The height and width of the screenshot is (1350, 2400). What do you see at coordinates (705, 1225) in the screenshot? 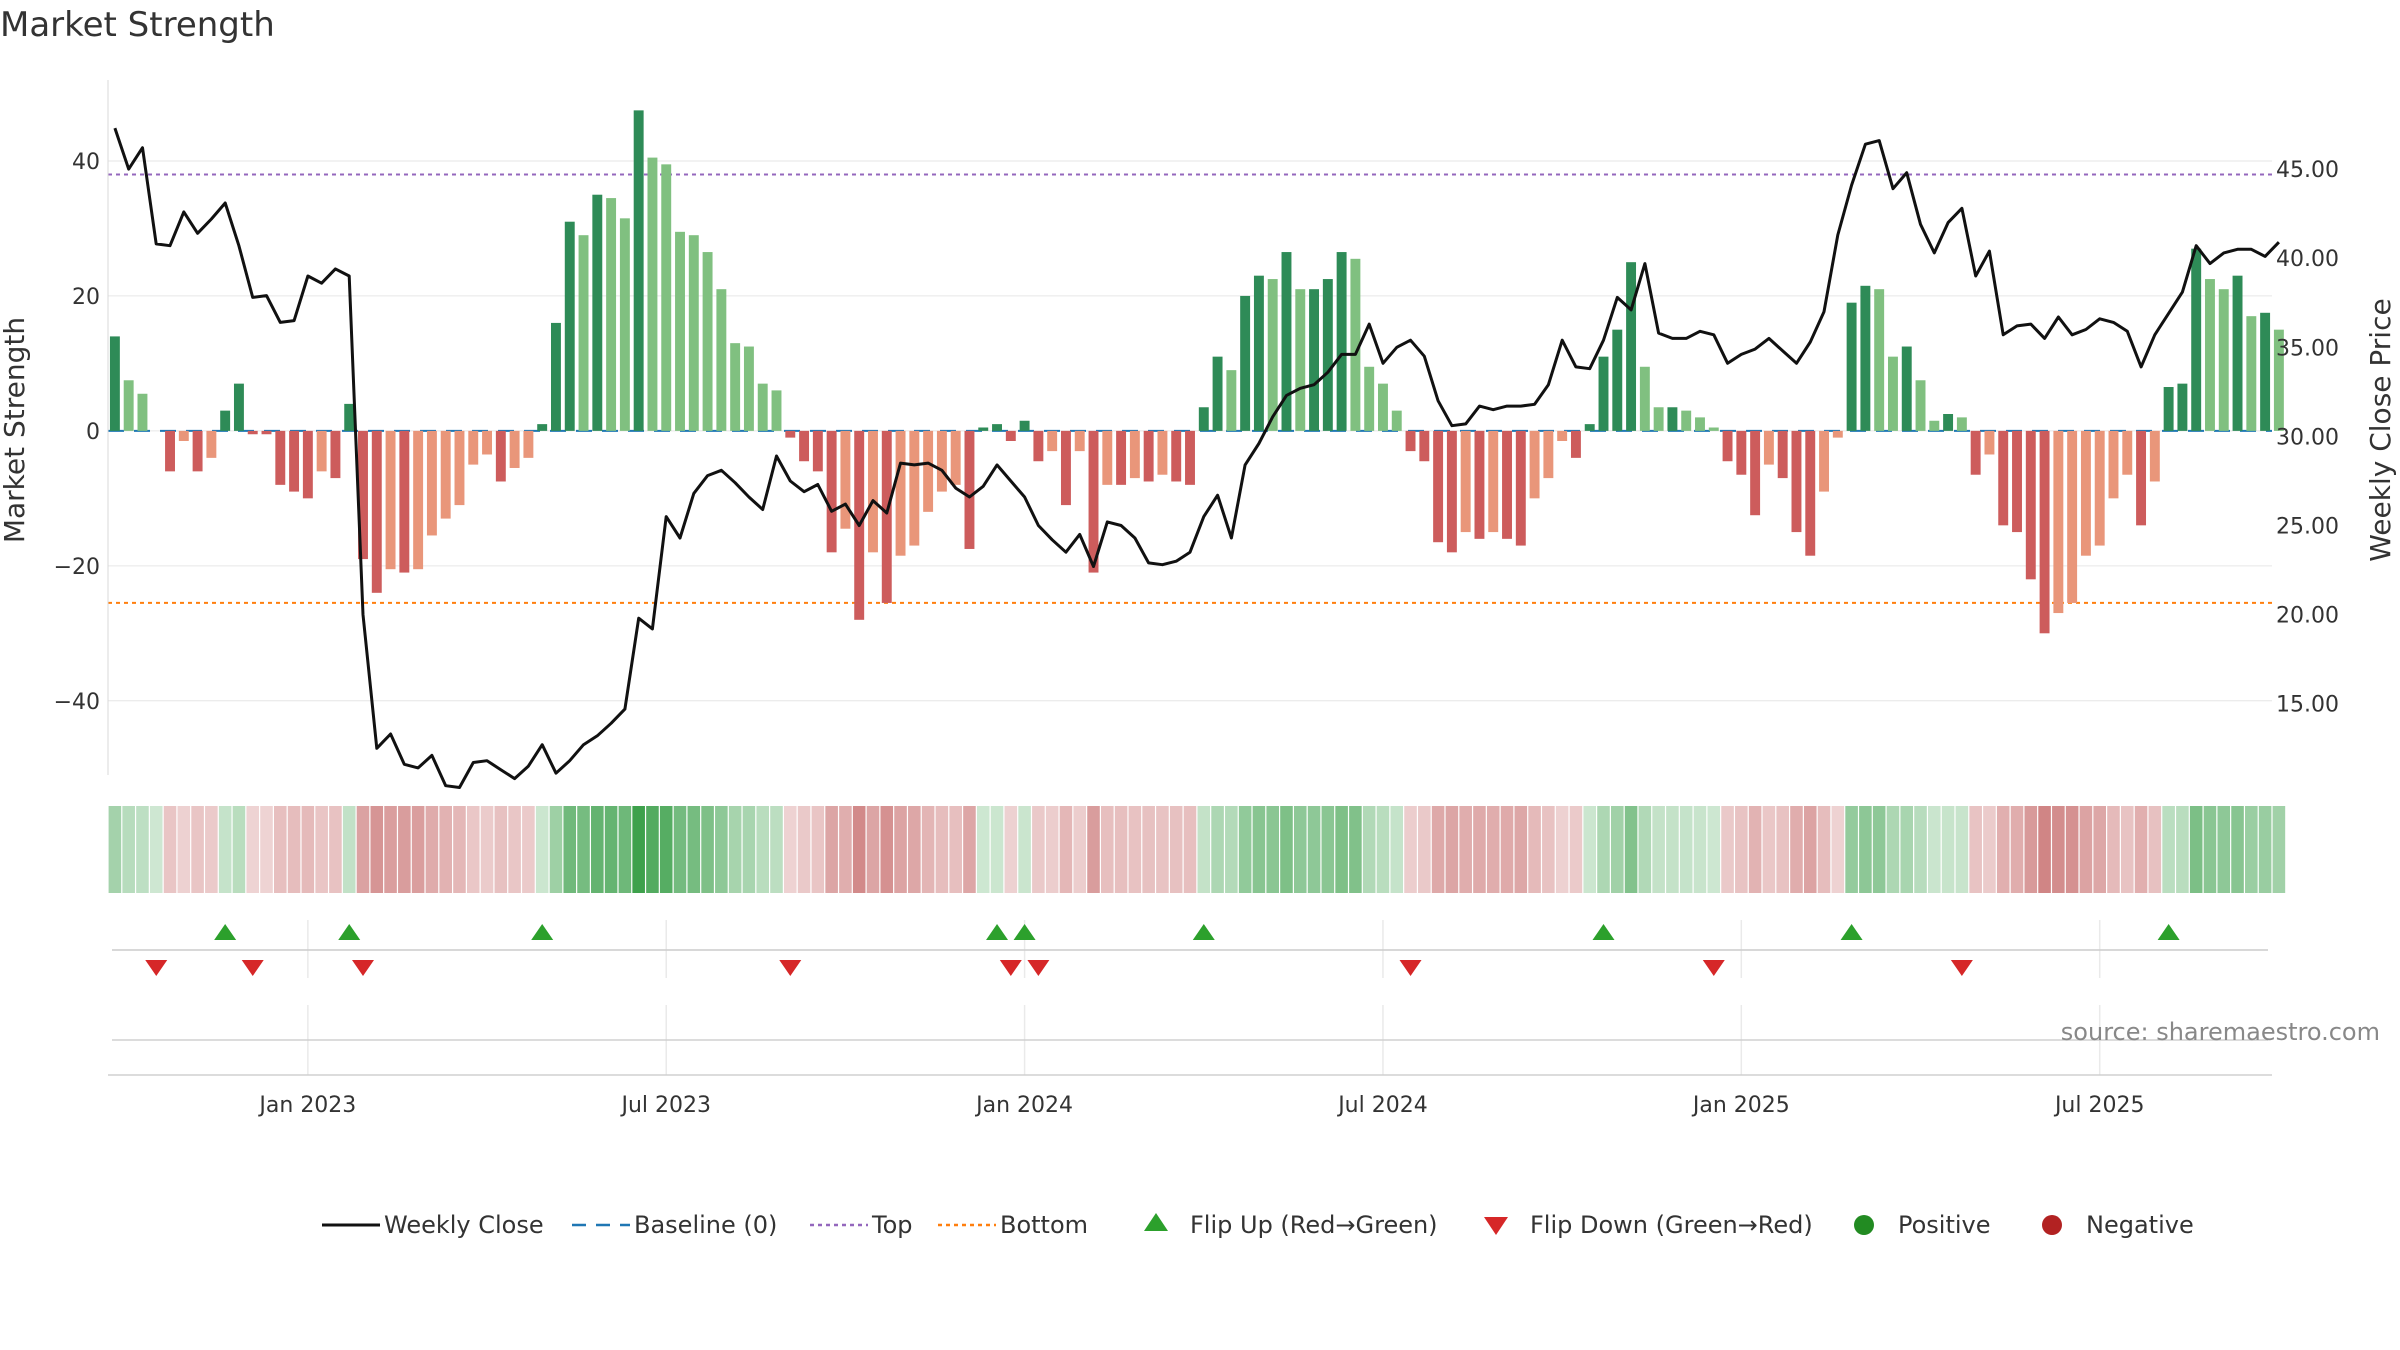
I see `legend-label: Baseline (0)` at bounding box center [705, 1225].